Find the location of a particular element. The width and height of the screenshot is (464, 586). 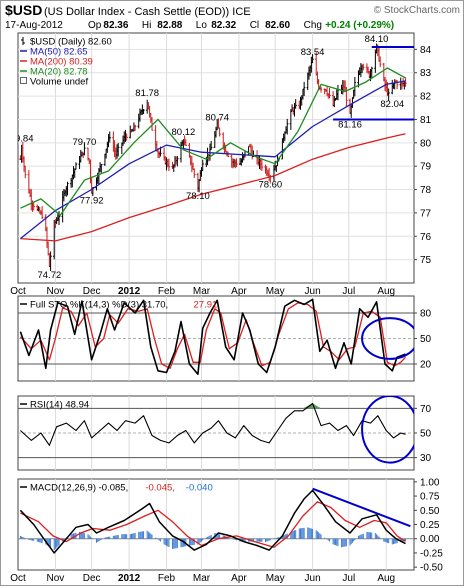

macd-signal-line is located at coordinates (213, 524).